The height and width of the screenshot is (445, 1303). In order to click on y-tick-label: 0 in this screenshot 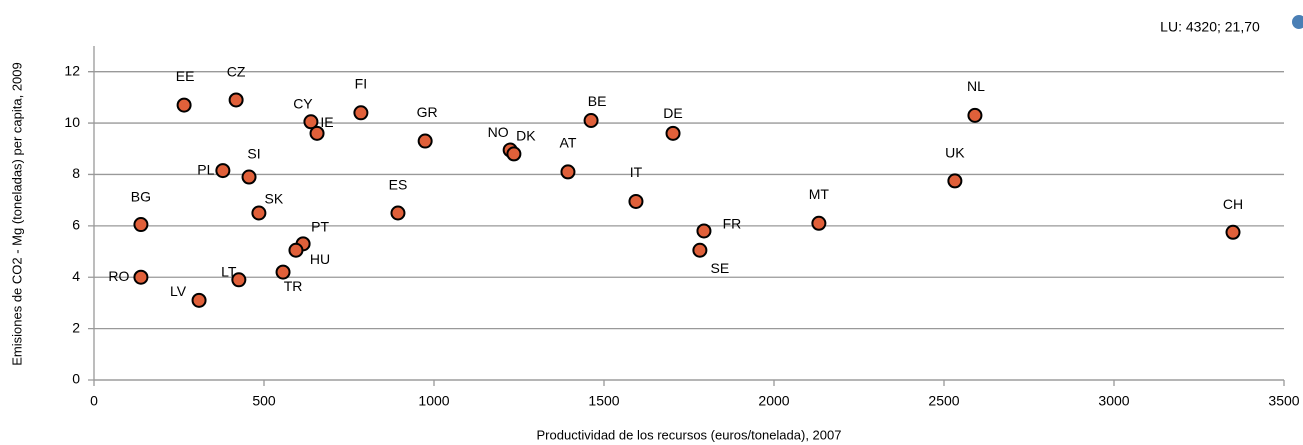, I will do `click(76, 379)`.